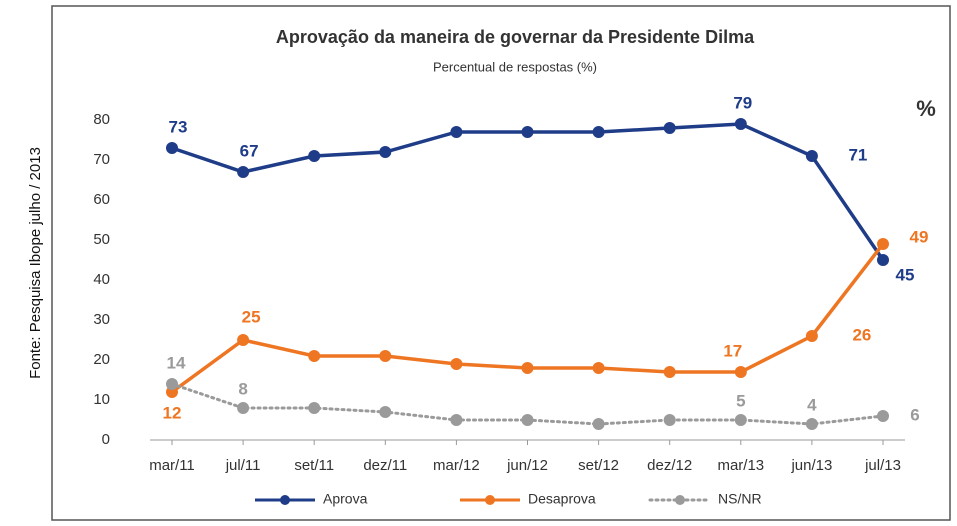  I want to click on data-label: 71, so click(857, 154).